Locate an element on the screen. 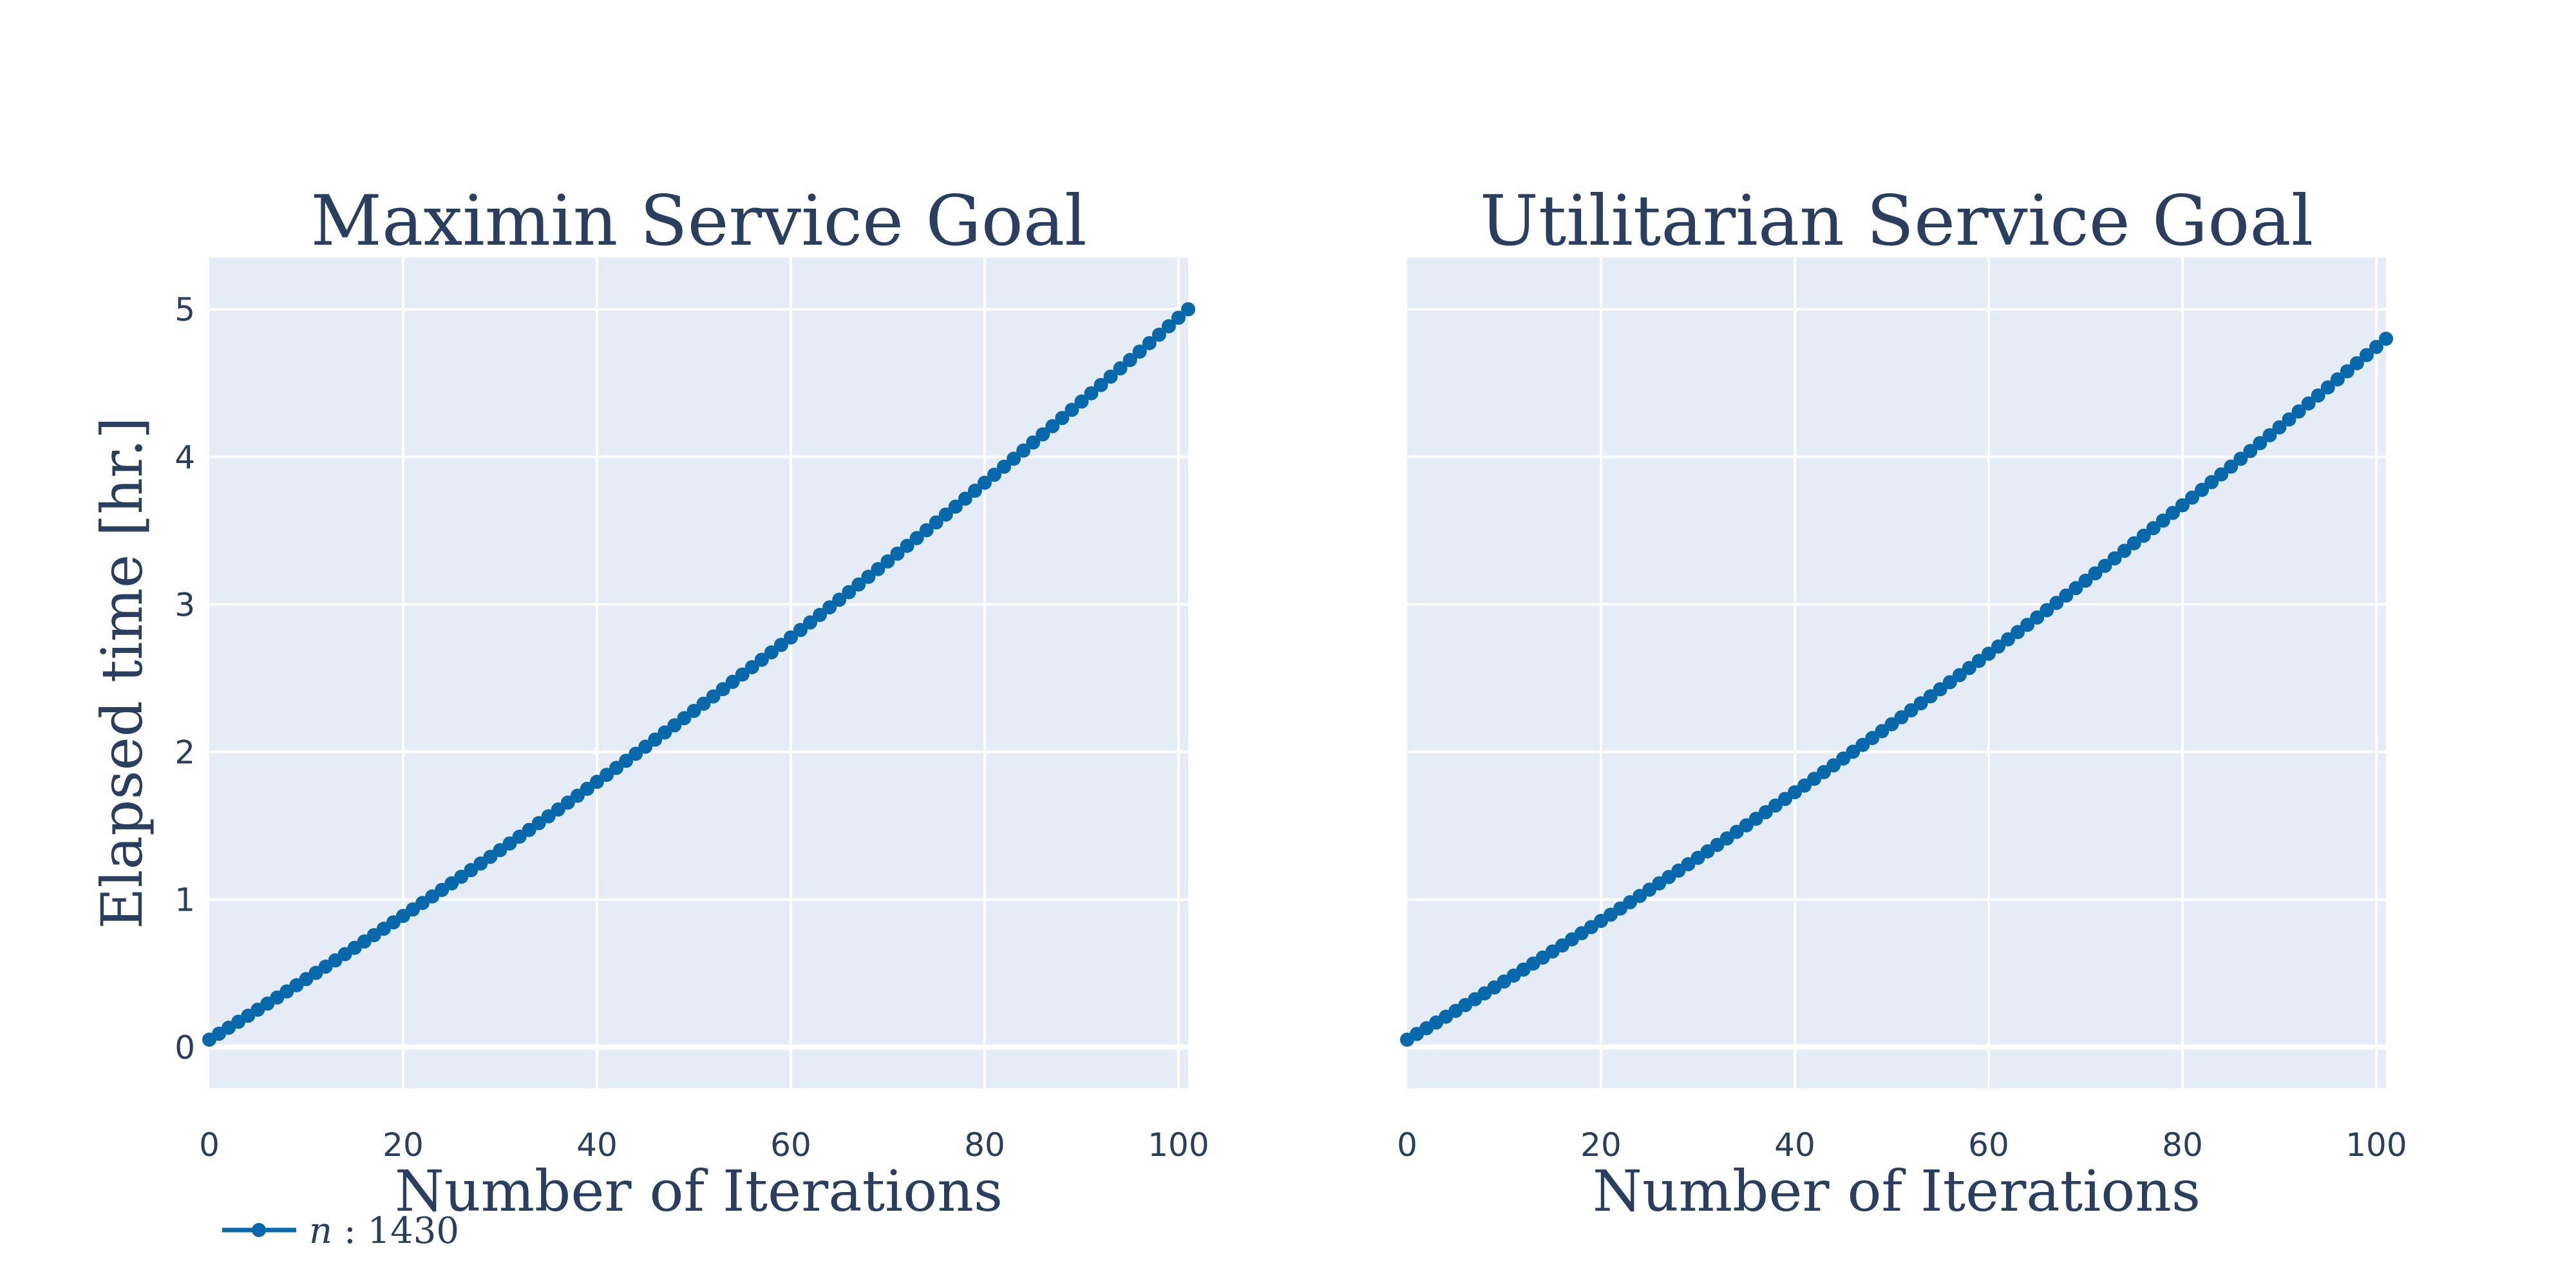 This screenshot has height=1288, width=2576. y-tick-label: 2 is located at coordinates (185, 753).